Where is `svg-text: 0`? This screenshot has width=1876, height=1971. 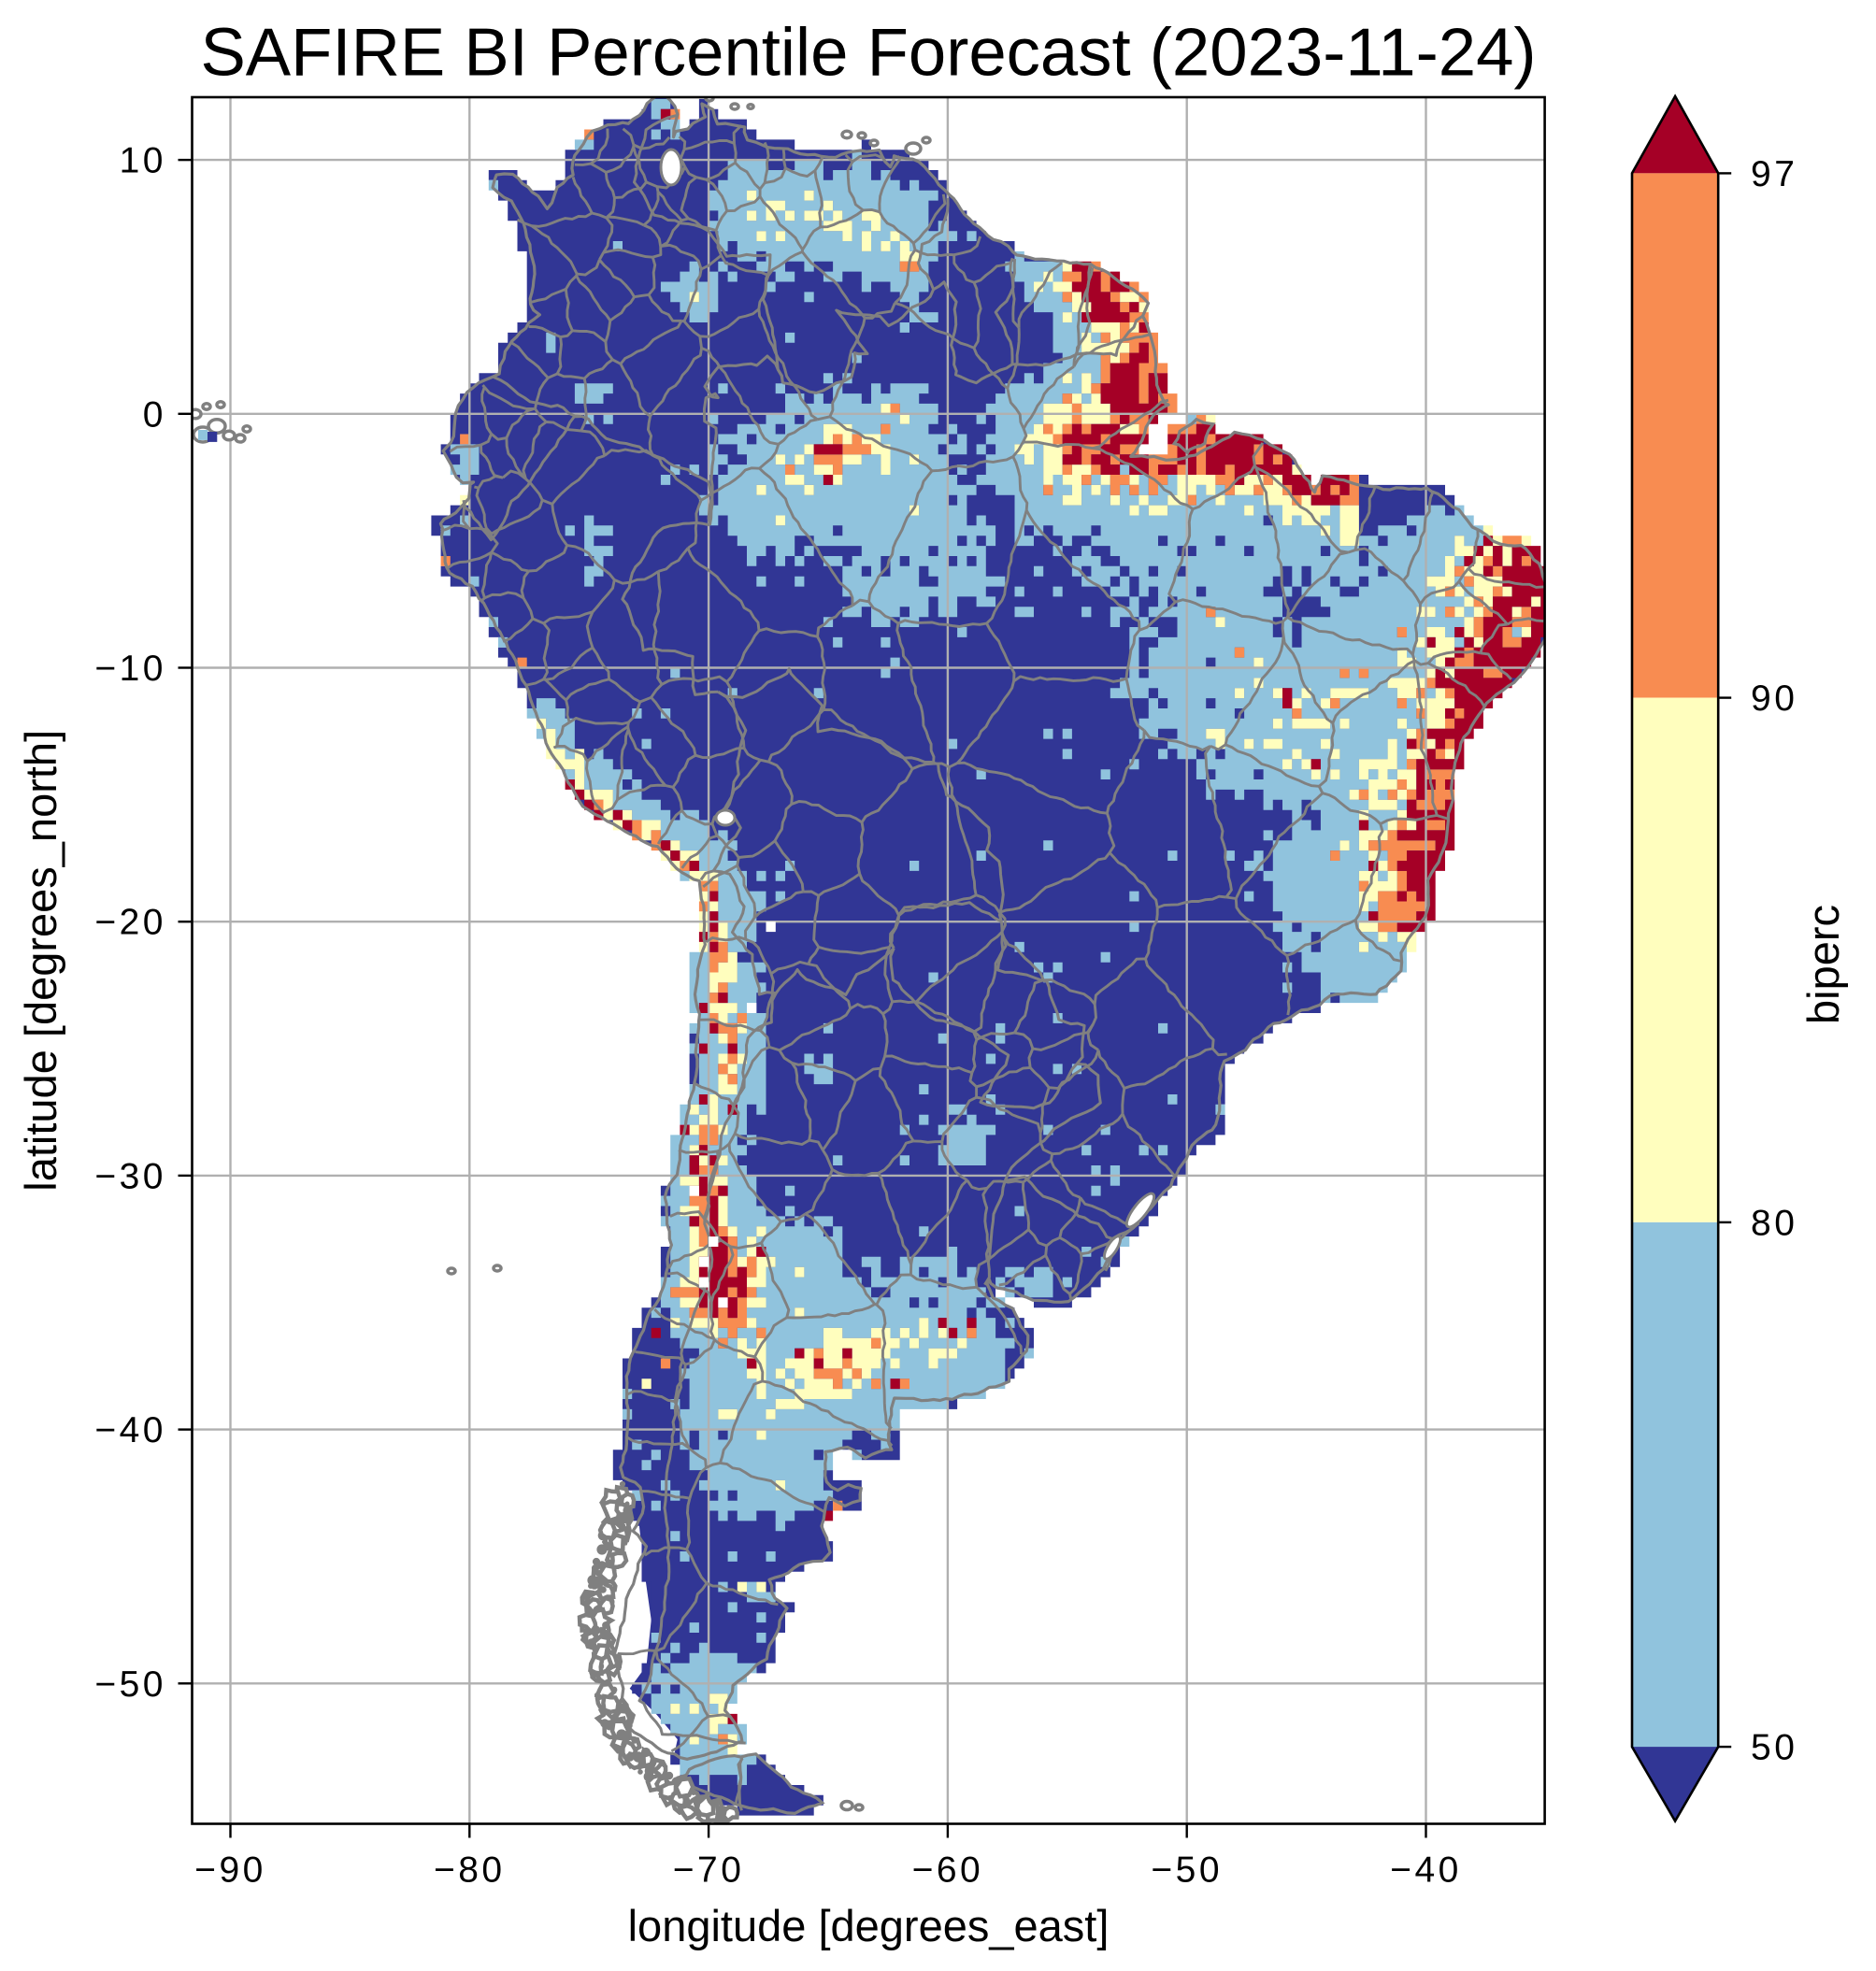 svg-text: 0 is located at coordinates (155, 414).